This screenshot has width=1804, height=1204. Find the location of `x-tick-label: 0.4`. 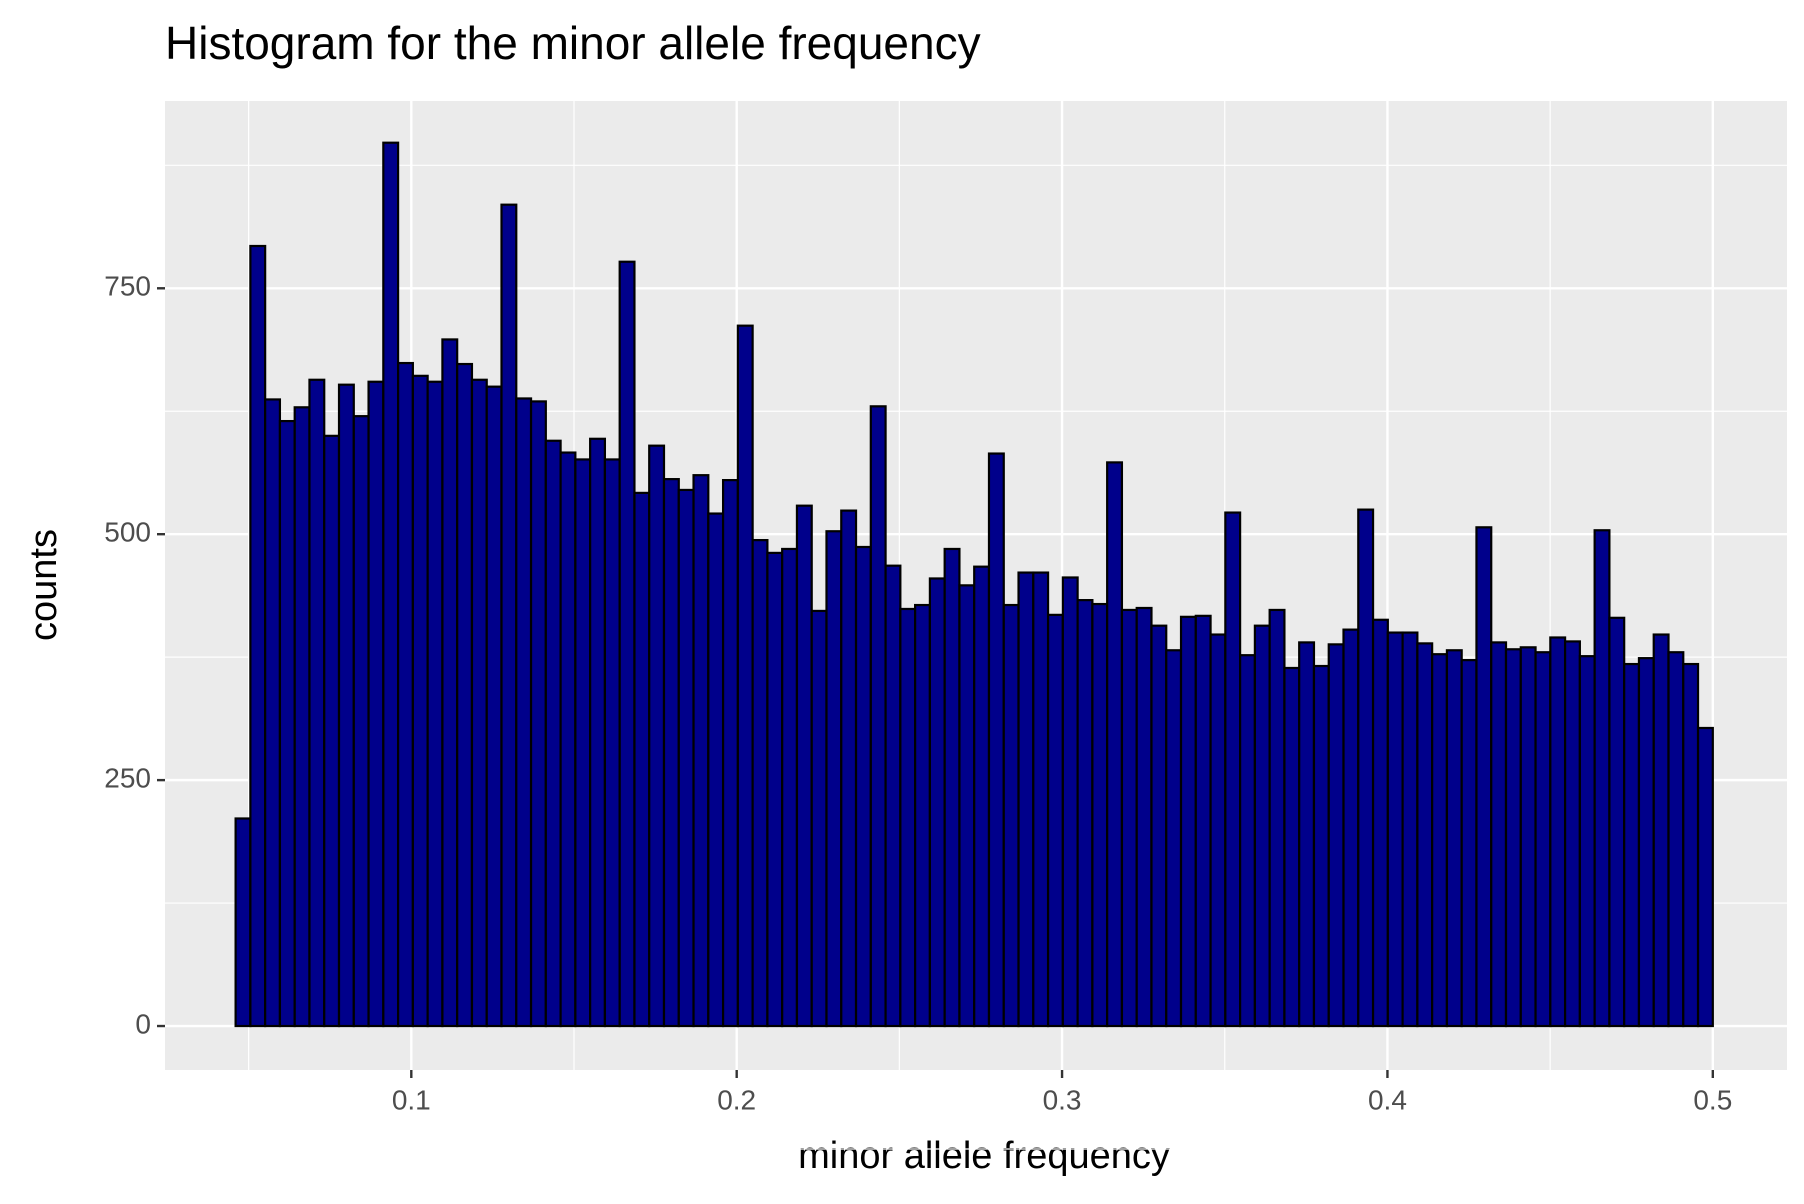

x-tick-label: 0.4 is located at coordinates (1387, 1099).